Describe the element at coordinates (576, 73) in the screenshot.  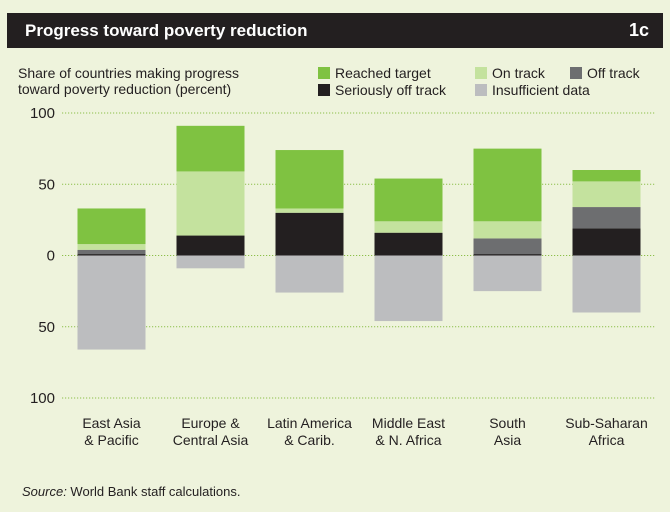
I see `legend-swatch-off-track` at that location.